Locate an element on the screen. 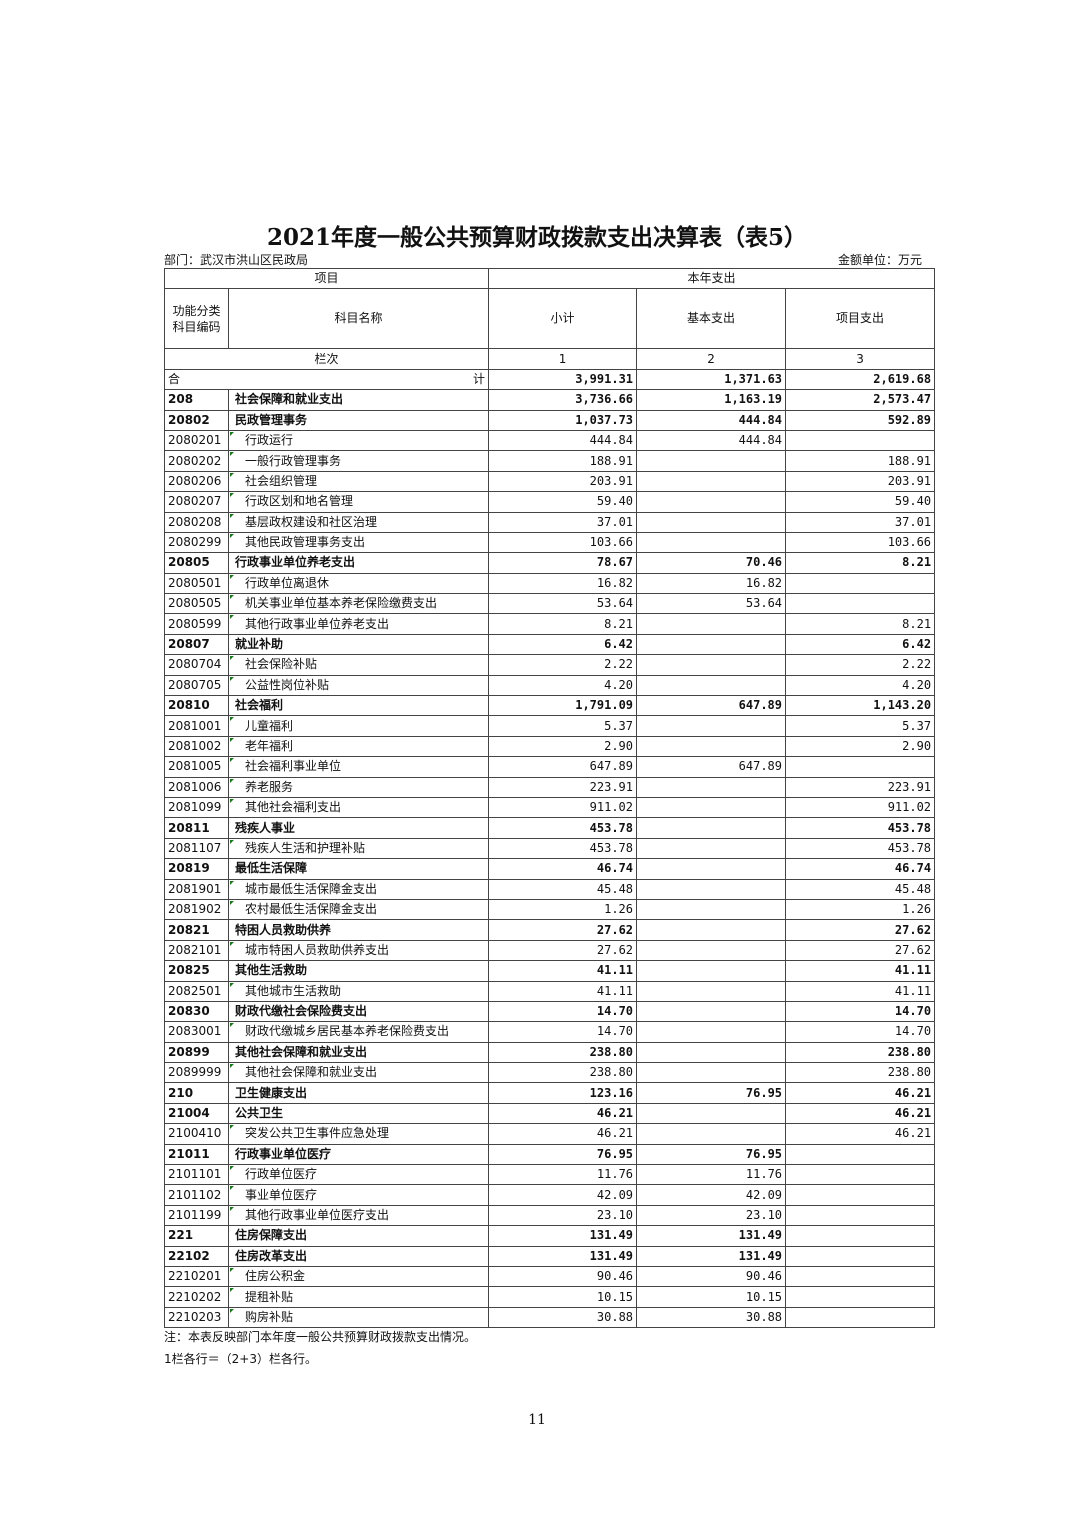 The image size is (1074, 1520). cell-code: 2080201 is located at coordinates (196, 440).